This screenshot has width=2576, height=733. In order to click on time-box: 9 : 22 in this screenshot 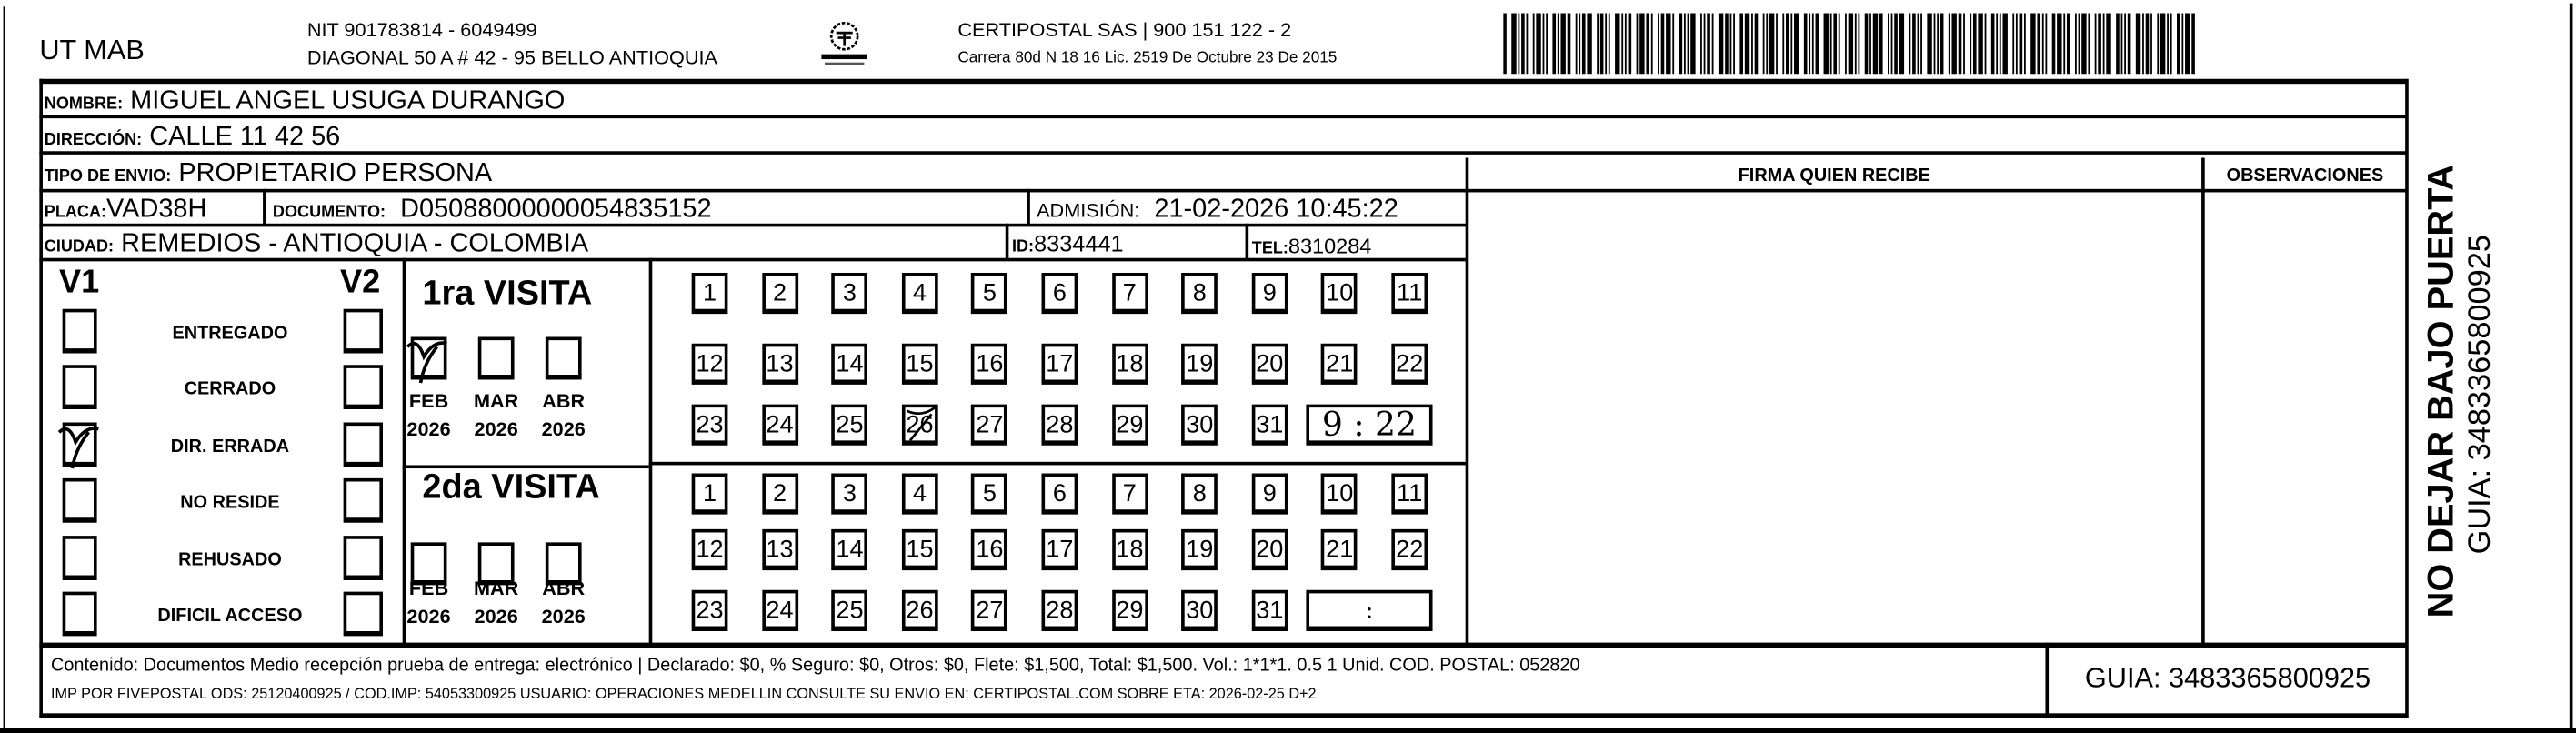, I will do `click(1370, 425)`.